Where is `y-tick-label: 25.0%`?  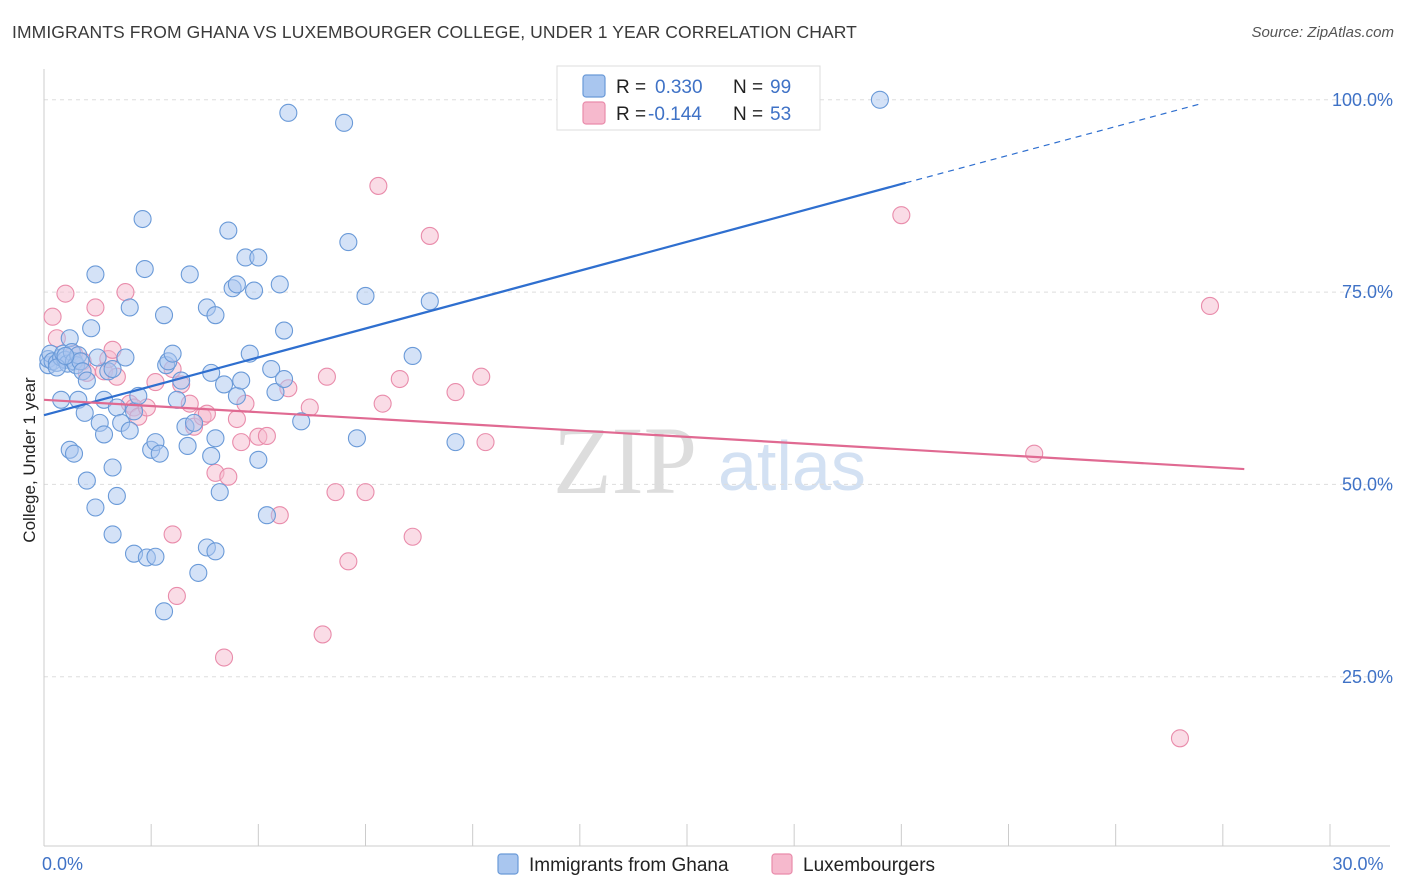
y-tick-label: 25.0% is located at coordinates (1367, 677).